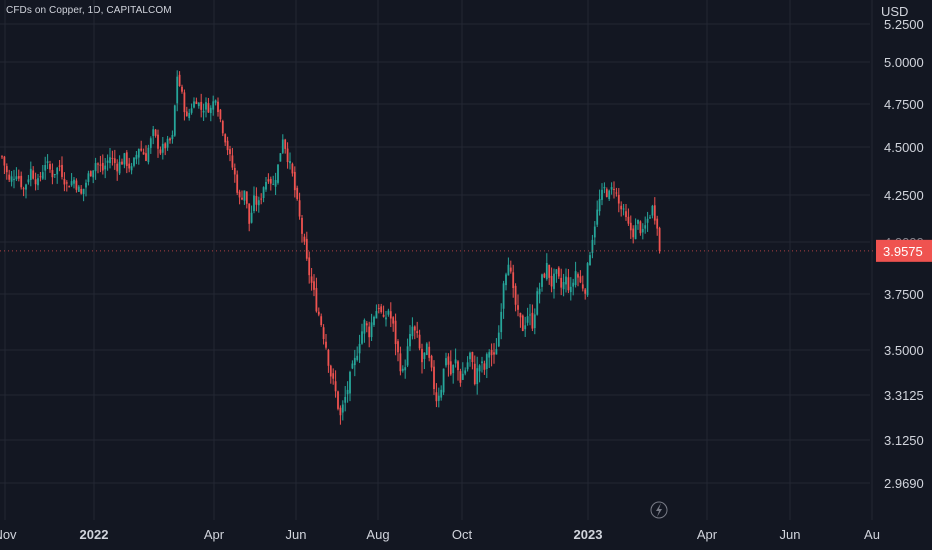 The image size is (932, 550). I want to click on y-tick-label: 5.2500, so click(904, 24).